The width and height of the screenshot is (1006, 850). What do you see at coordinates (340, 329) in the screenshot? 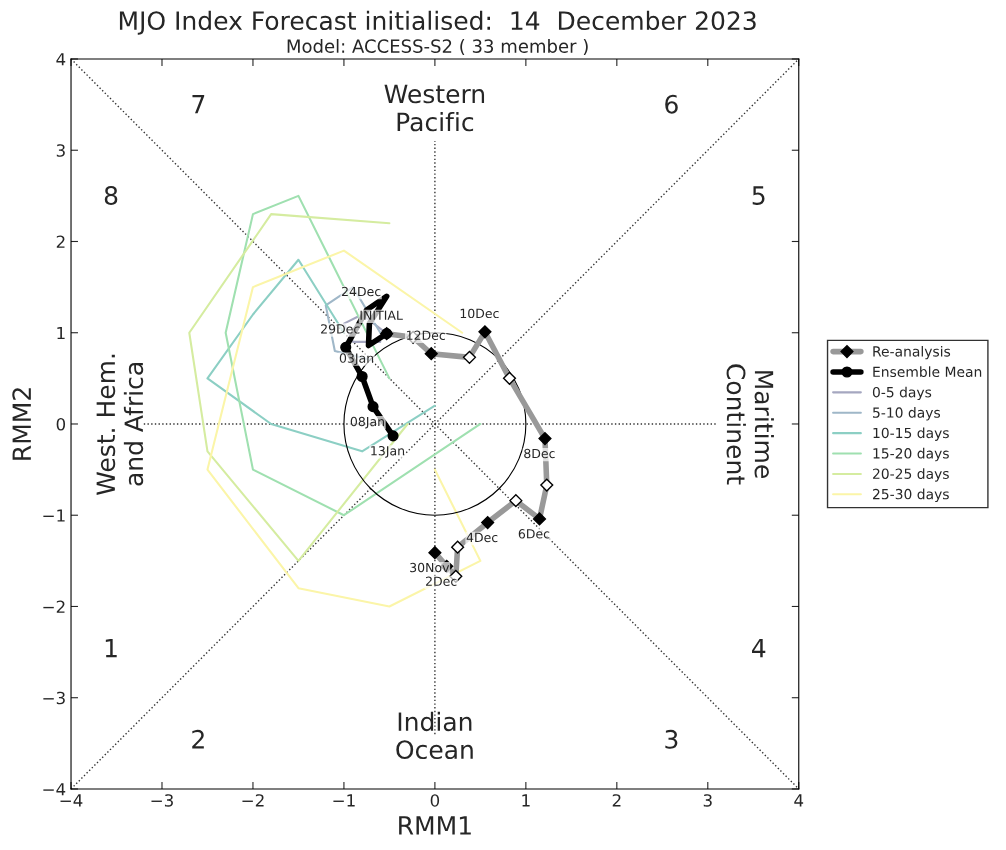
I see `annotation: 29Dec` at bounding box center [340, 329].